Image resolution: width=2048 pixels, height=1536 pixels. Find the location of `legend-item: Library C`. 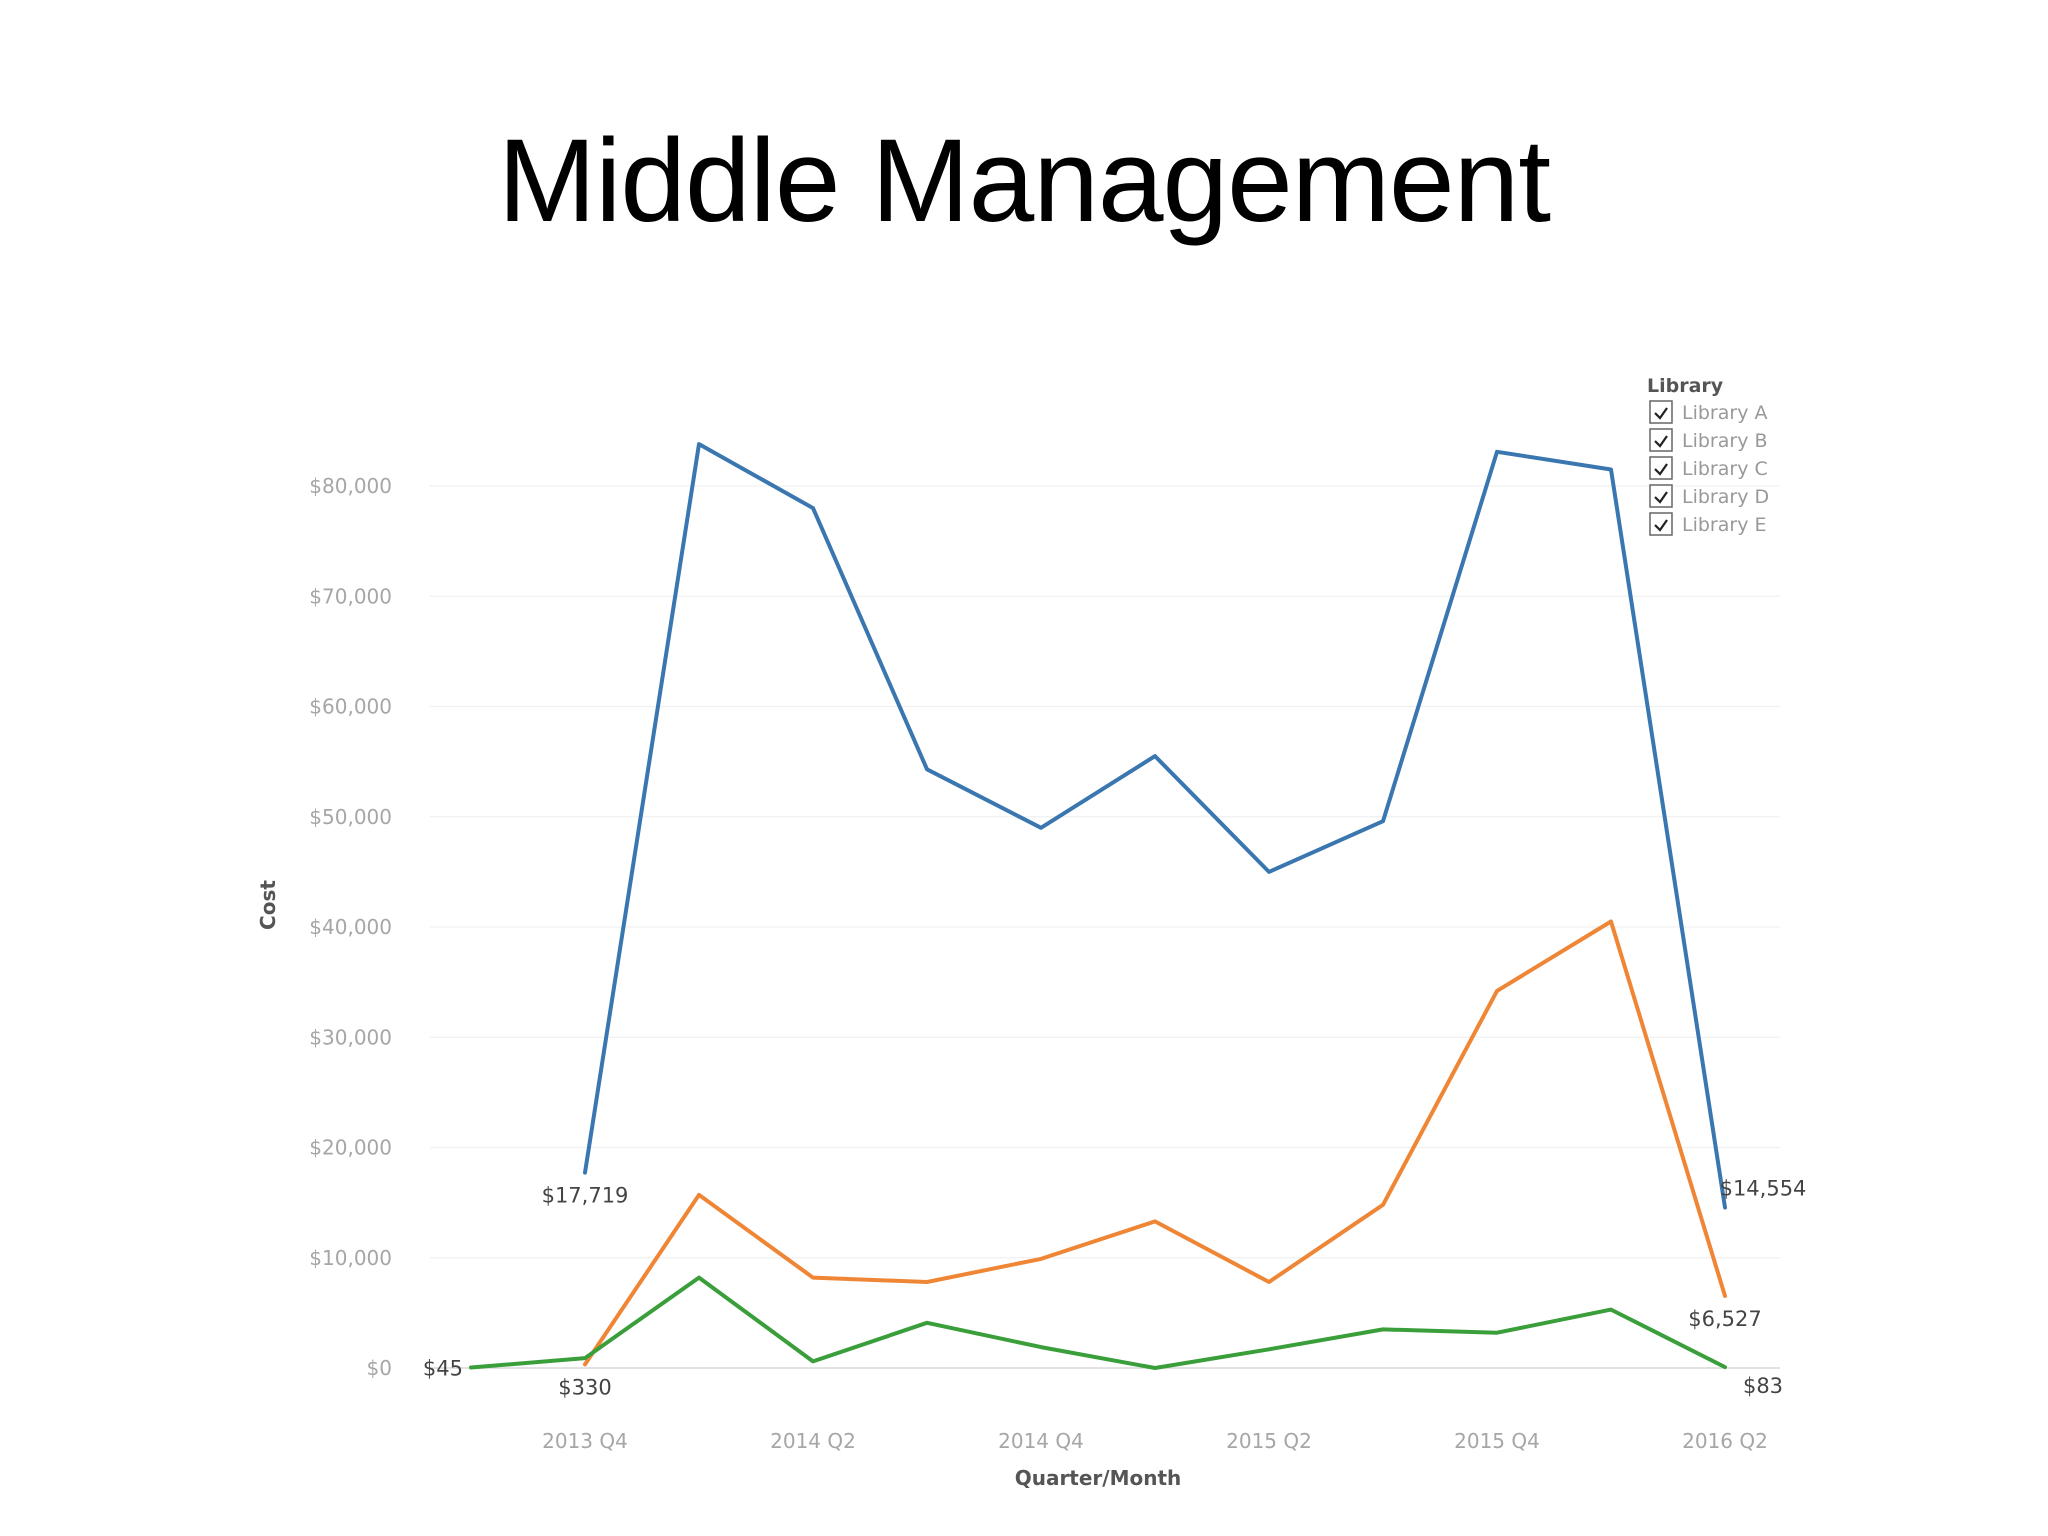

legend-item: Library C is located at coordinates (1708, 468).